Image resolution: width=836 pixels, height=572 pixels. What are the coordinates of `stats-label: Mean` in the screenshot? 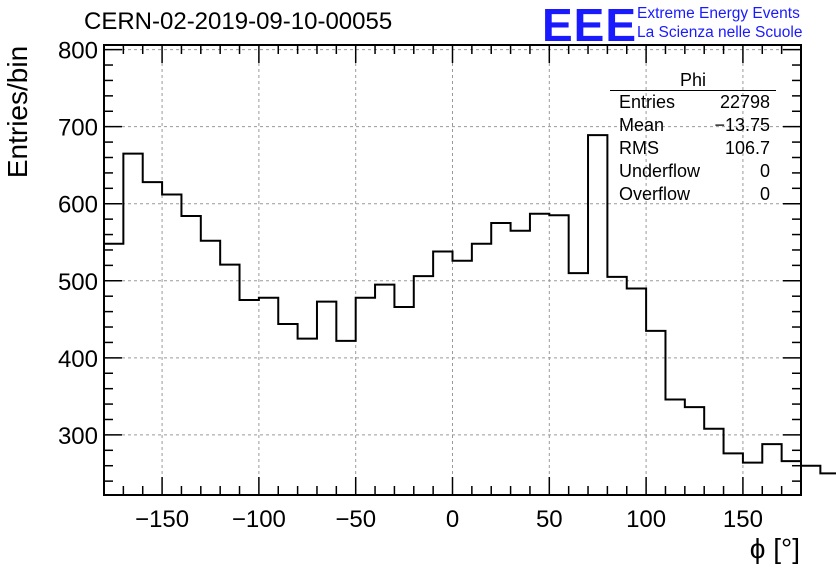 It's located at (642, 125).